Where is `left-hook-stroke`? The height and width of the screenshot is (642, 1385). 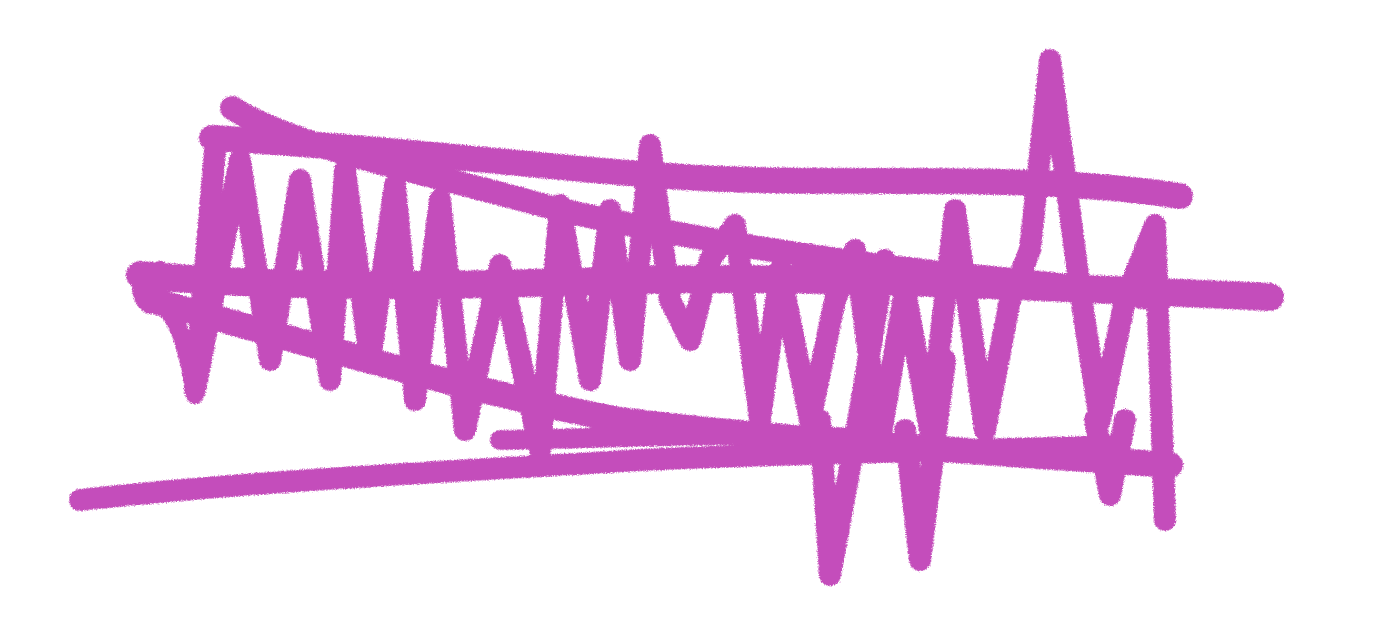
left-hook-stroke is located at coordinates (168, 332).